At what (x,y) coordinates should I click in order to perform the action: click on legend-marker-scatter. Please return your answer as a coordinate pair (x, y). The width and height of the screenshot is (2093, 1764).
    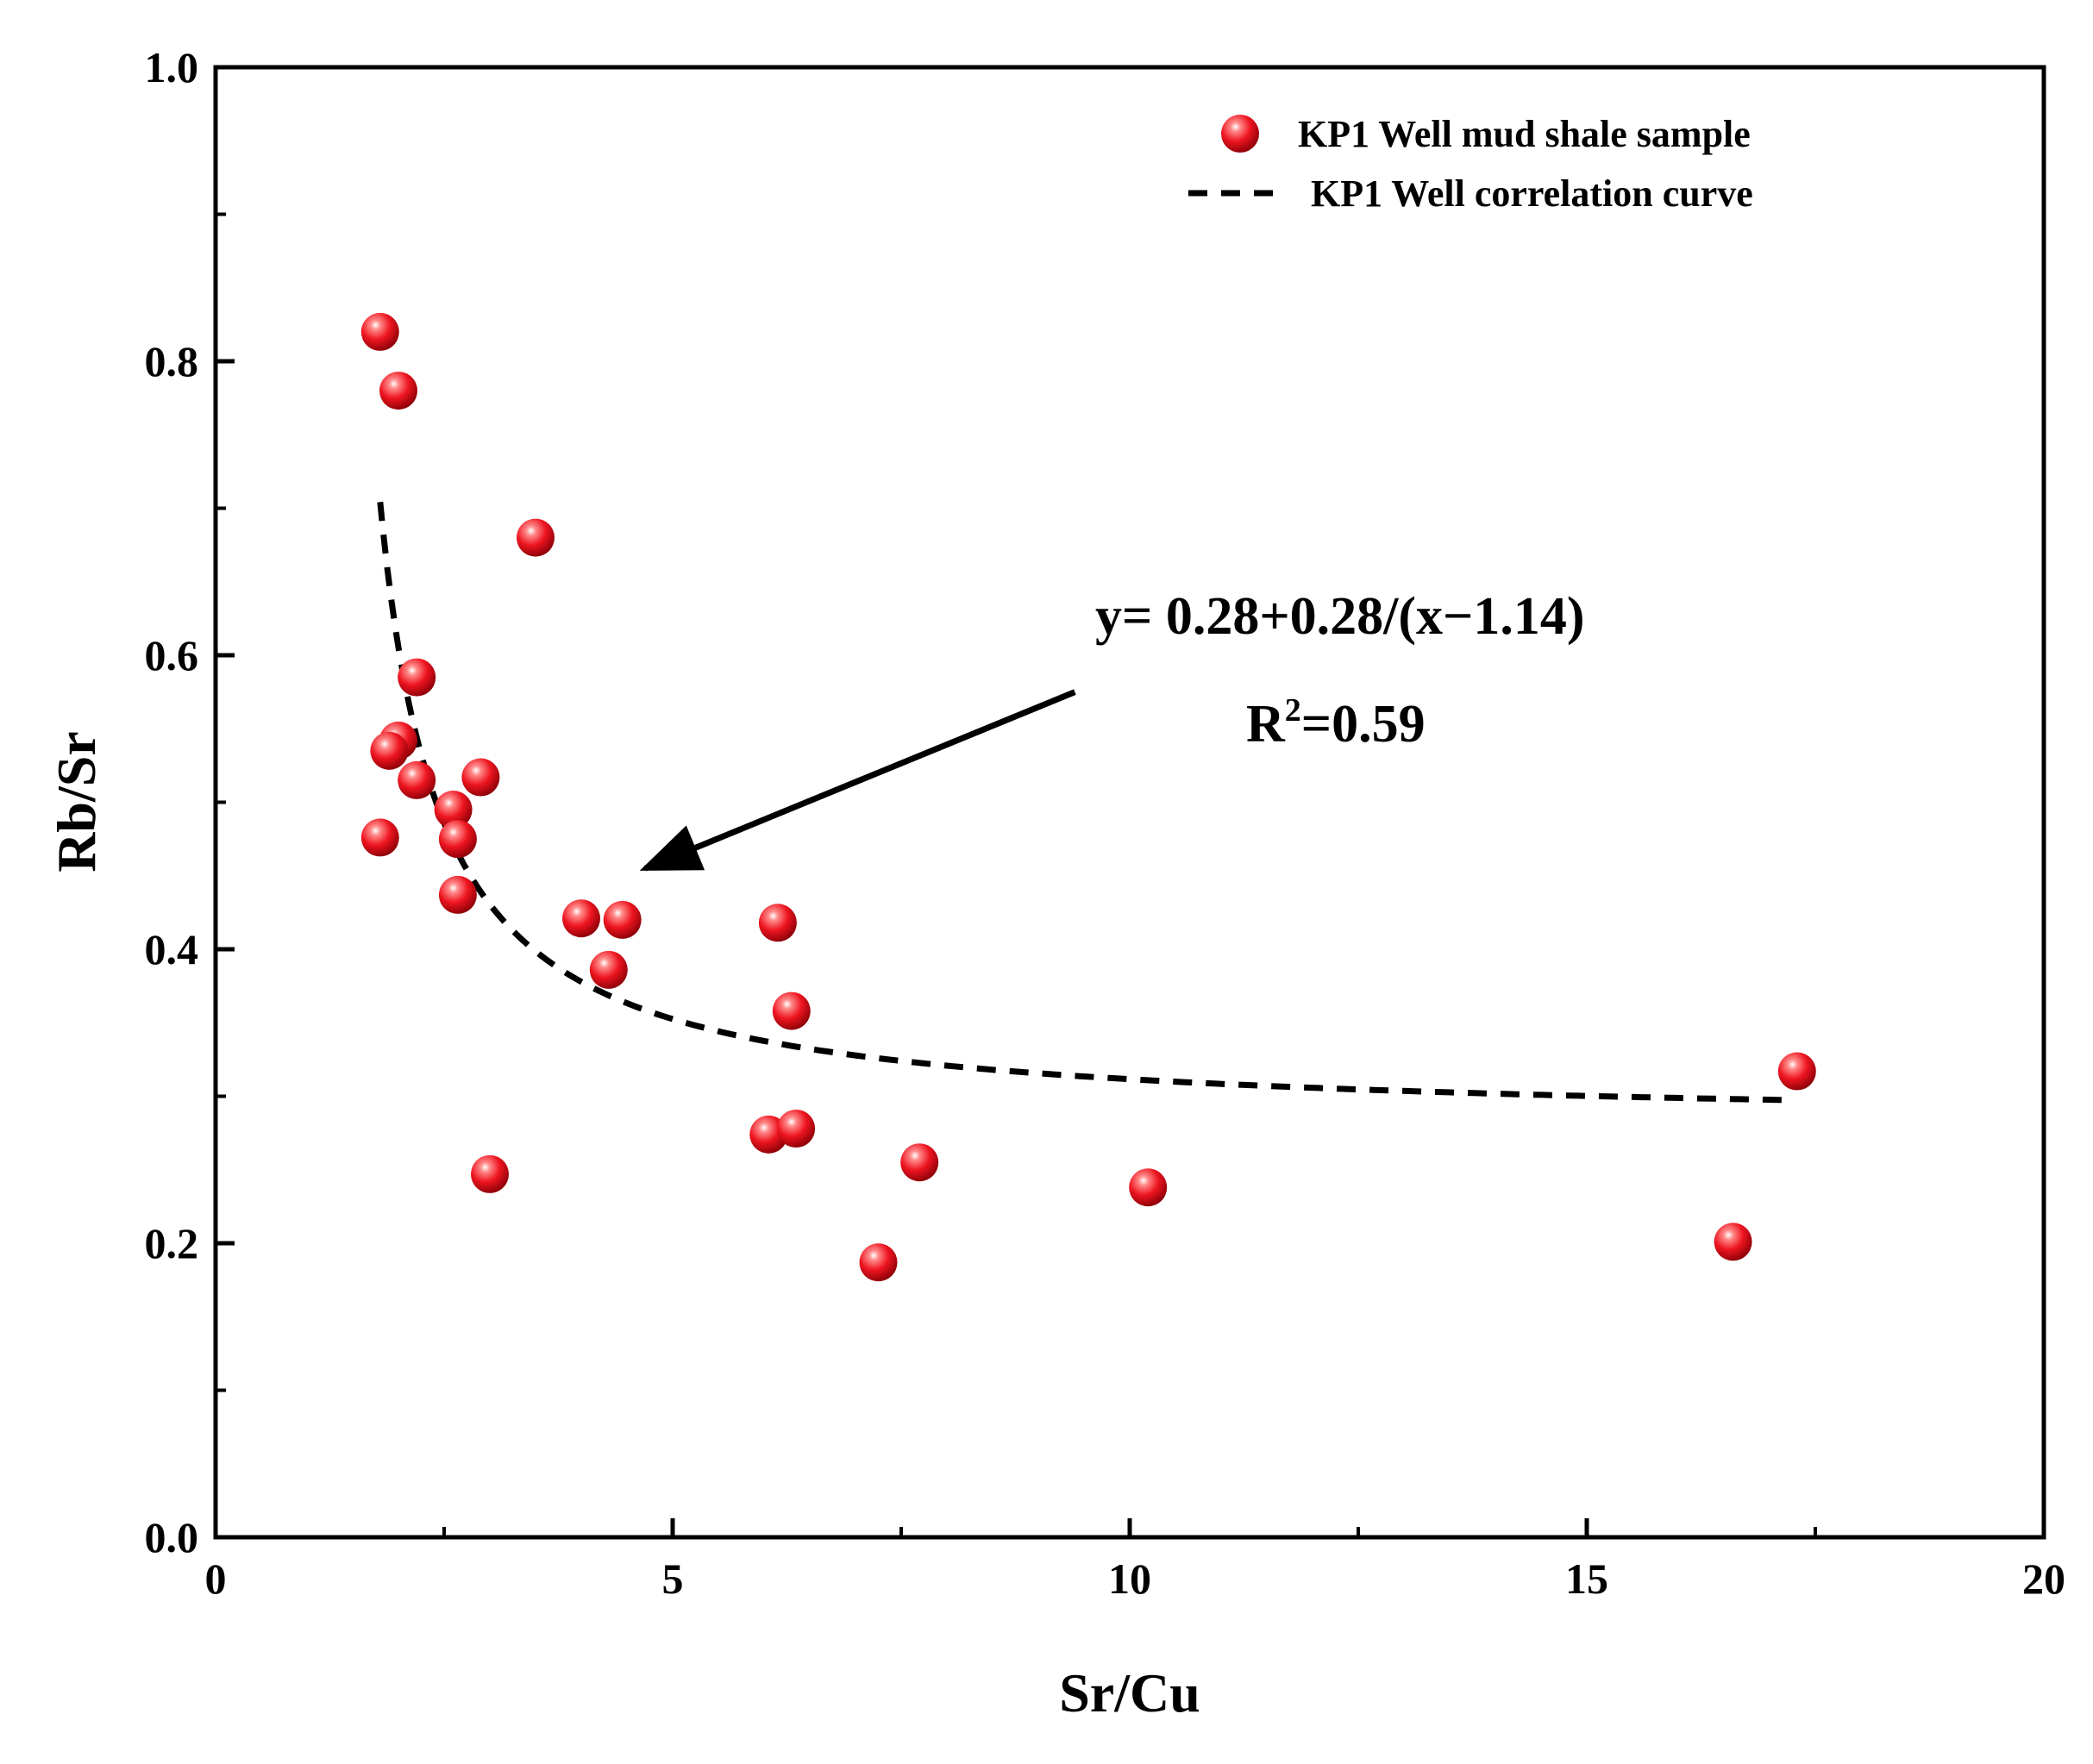
    Looking at the image, I should click on (1240, 134).